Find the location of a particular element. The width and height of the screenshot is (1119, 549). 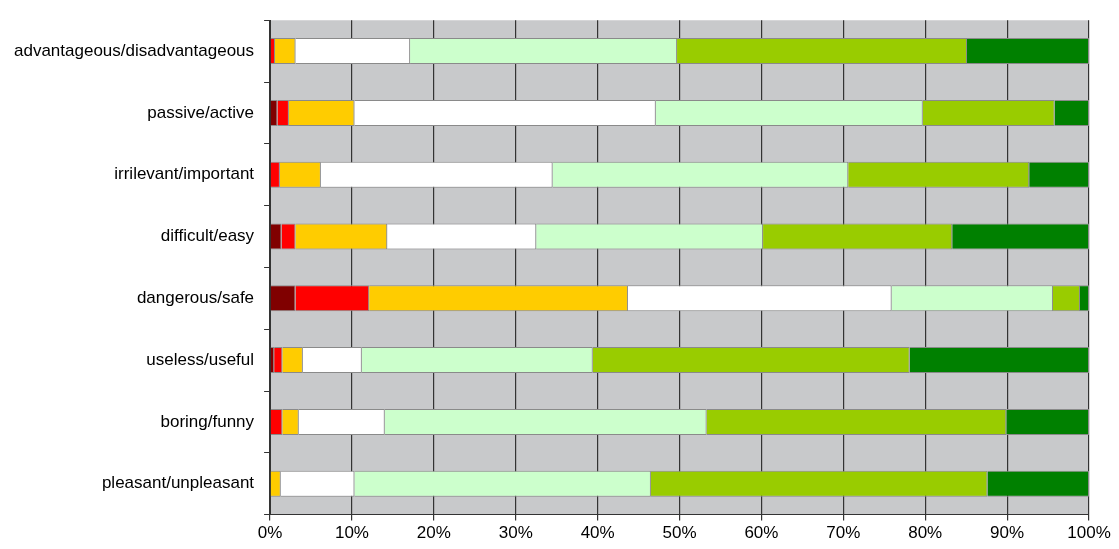

y-tick-label: boring/funny is located at coordinates (207, 421).